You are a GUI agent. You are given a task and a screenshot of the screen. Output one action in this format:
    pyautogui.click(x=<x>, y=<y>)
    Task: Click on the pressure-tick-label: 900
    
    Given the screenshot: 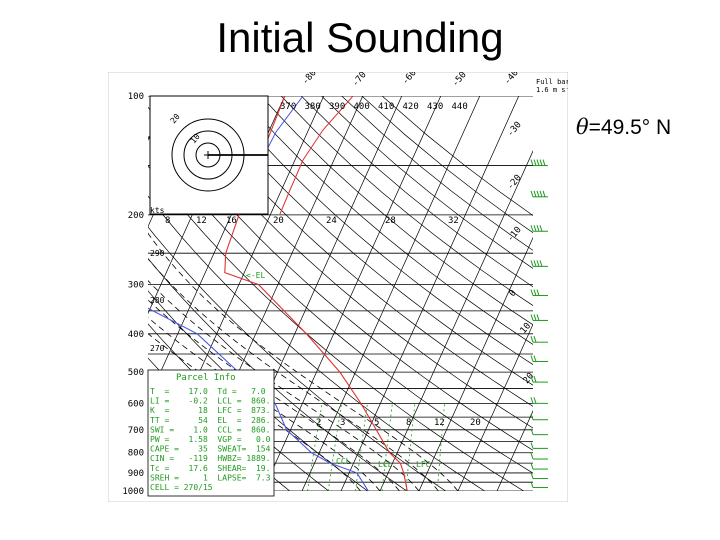 What is the action you would take?
    pyautogui.click(x=136, y=474)
    